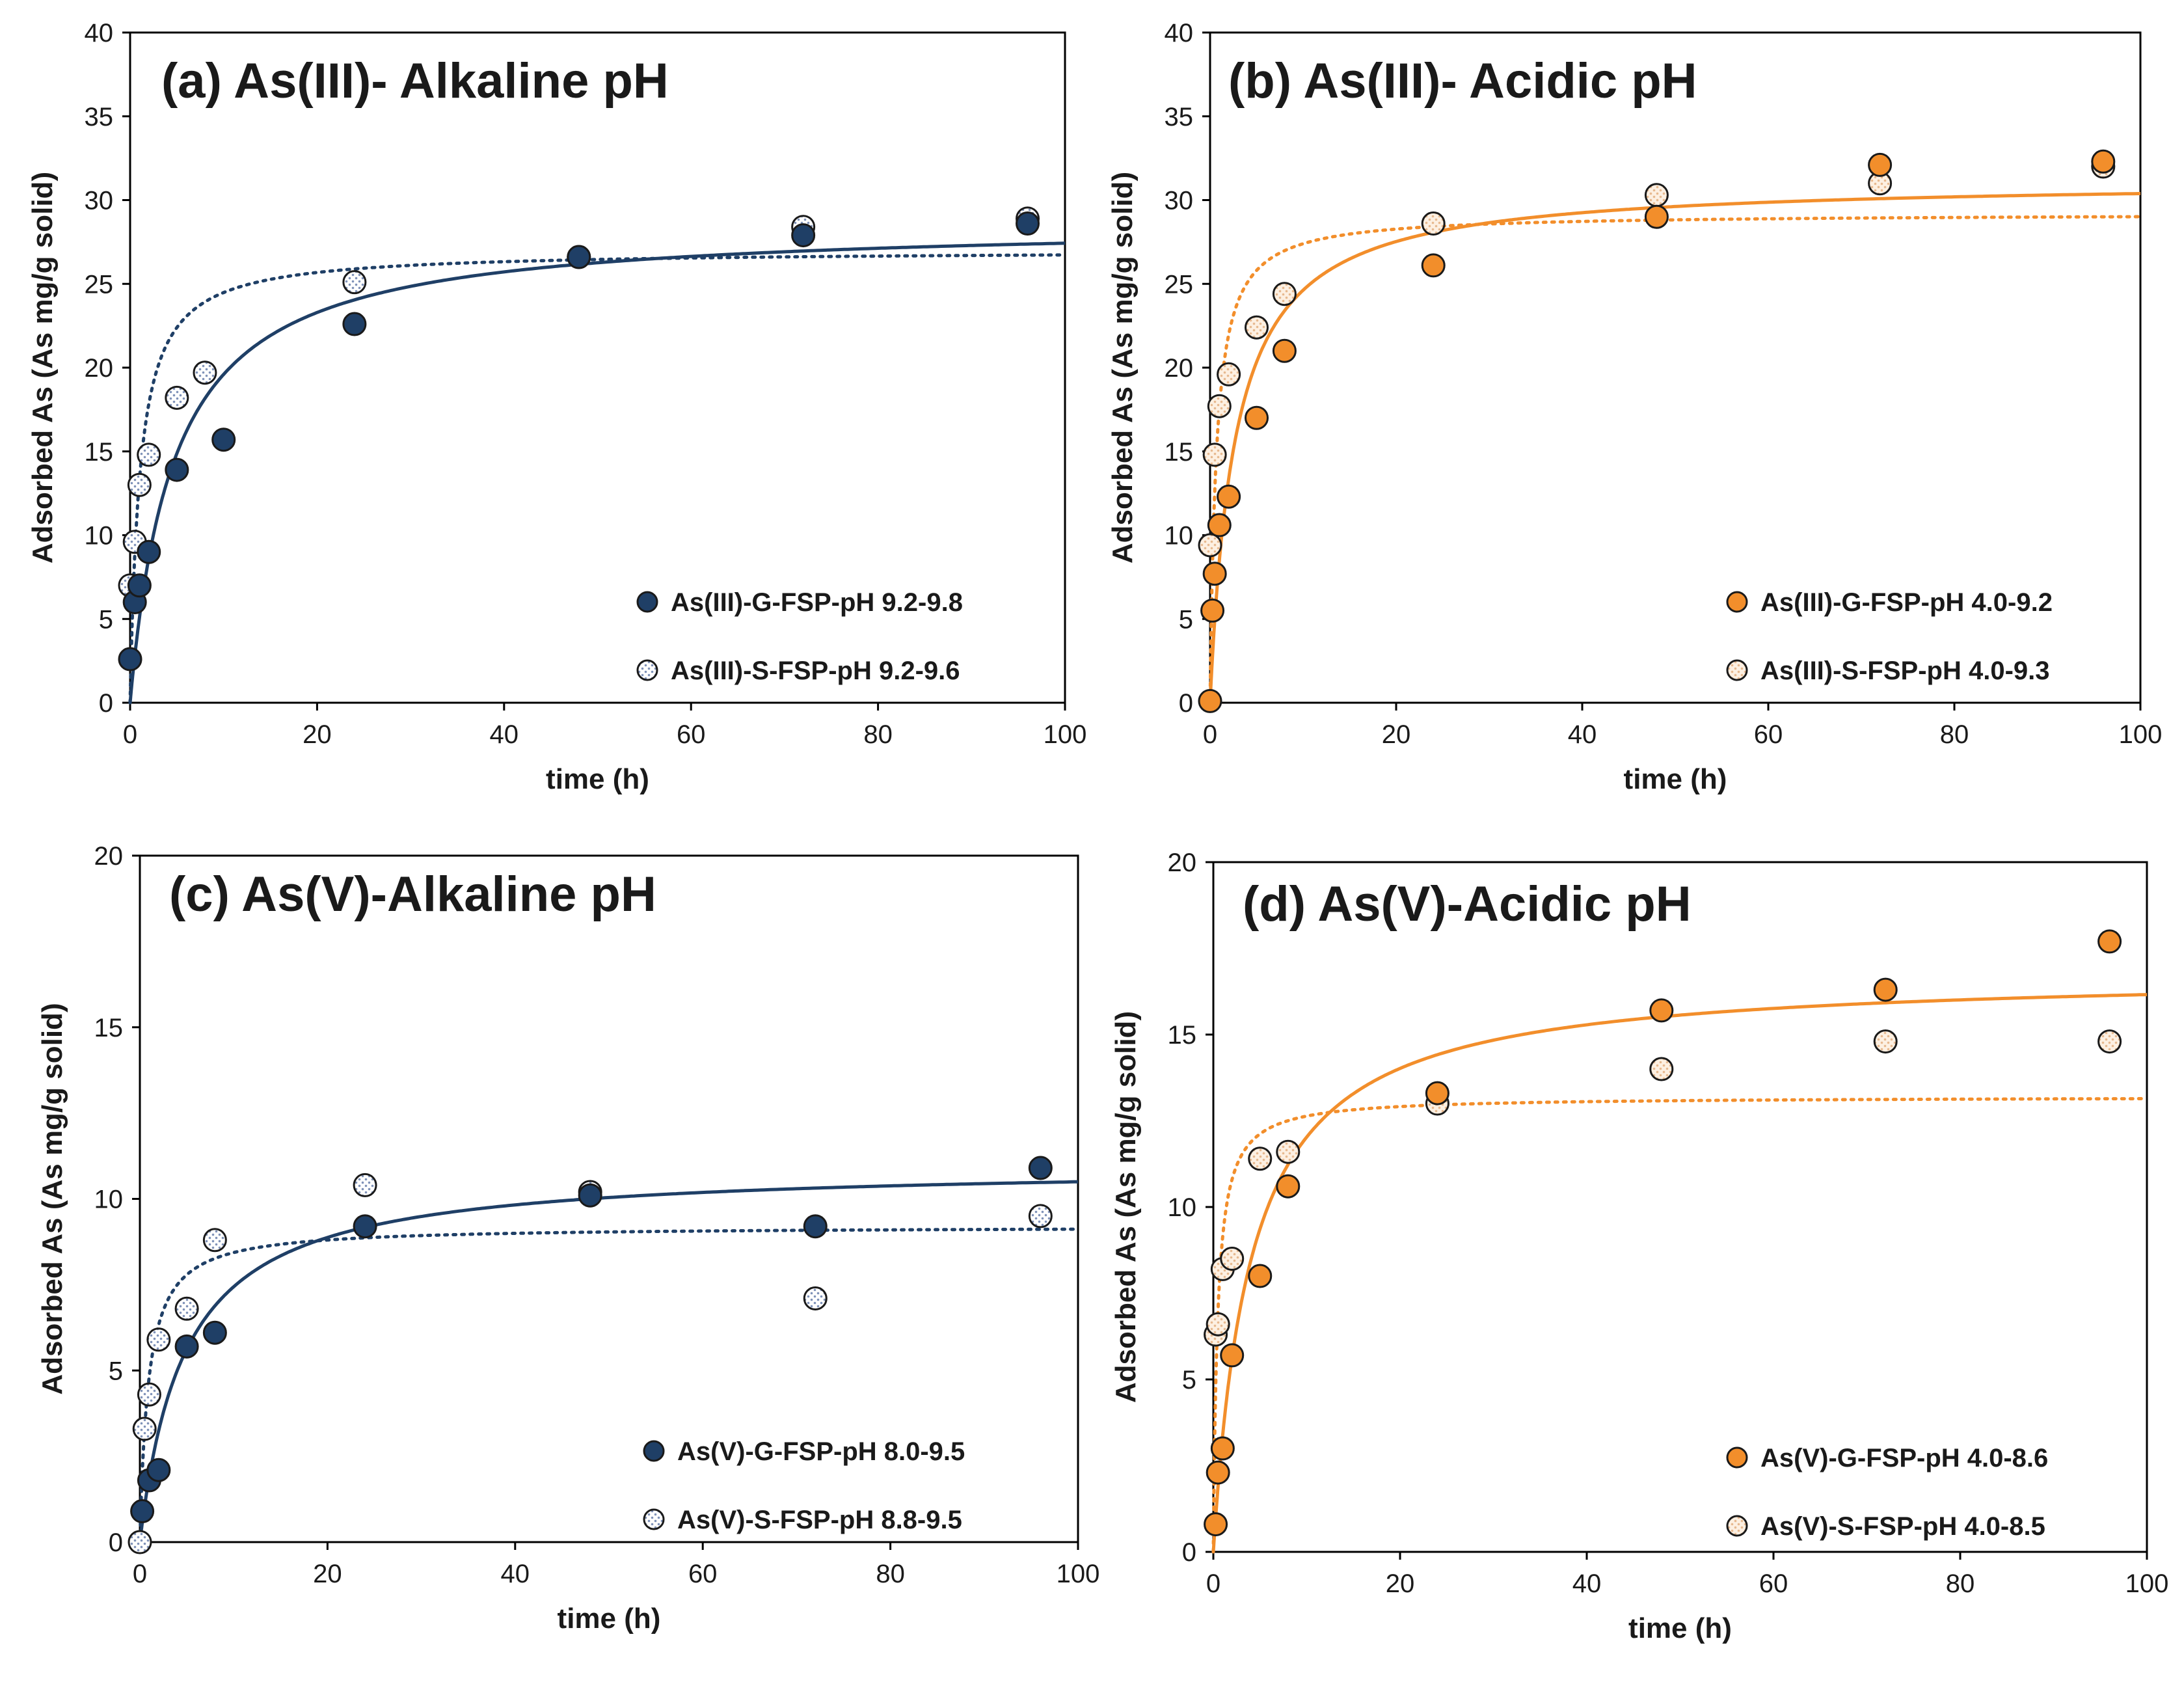 This screenshot has width=2184, height=1682. What do you see at coordinates (1906, 602) in the screenshot?
I see `legend-label: As(III)-G-FSP-pH 4.0-9.2` at bounding box center [1906, 602].